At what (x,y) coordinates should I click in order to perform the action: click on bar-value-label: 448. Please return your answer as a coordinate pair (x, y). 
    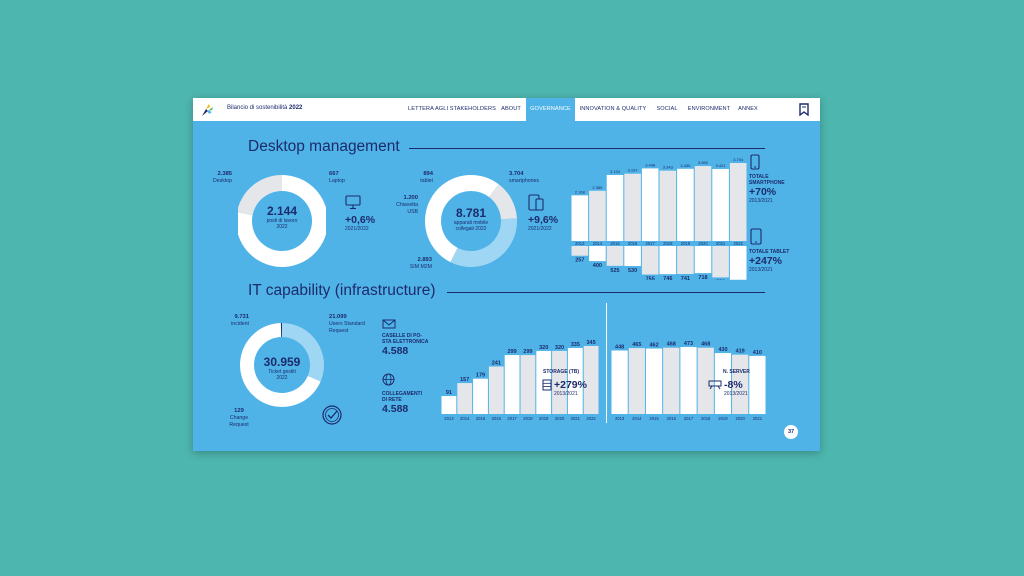
    Looking at the image, I should click on (619, 348).